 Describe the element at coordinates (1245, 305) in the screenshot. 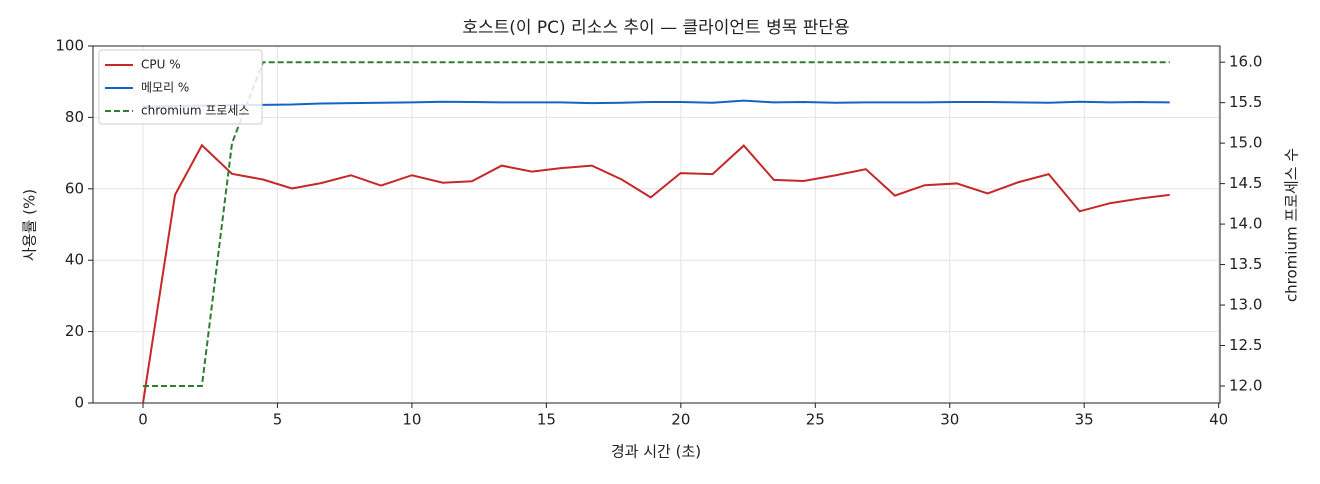

I see `y2-tick-label: 13.0` at that location.